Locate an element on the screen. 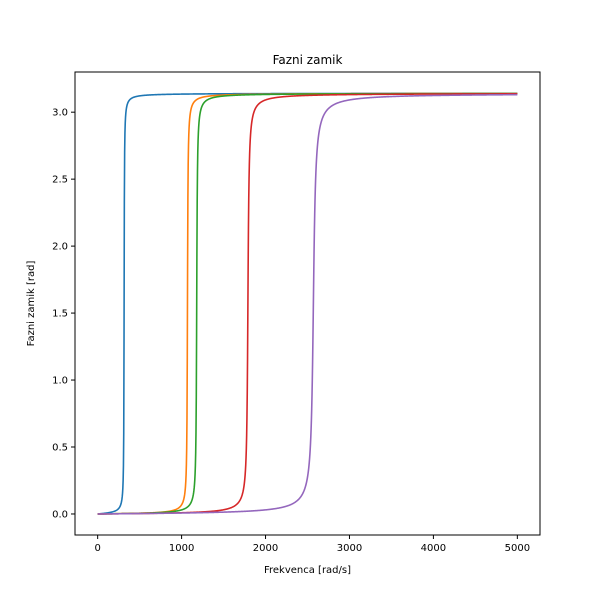 Image resolution: width=600 pixels, height=600 pixels. y-tick-label: 1.5 is located at coordinates (60, 314).